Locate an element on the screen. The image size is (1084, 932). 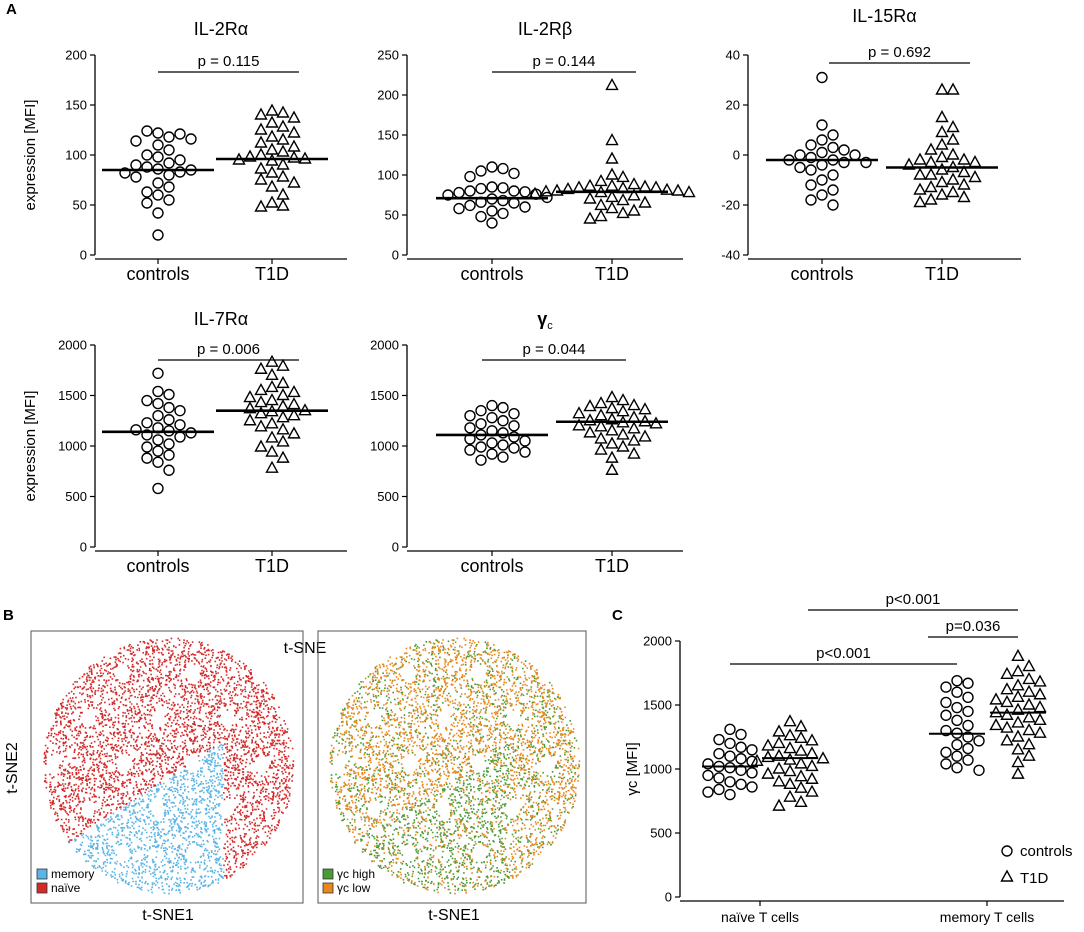
tsne-memory-cells is located at coordinates (146, 819).